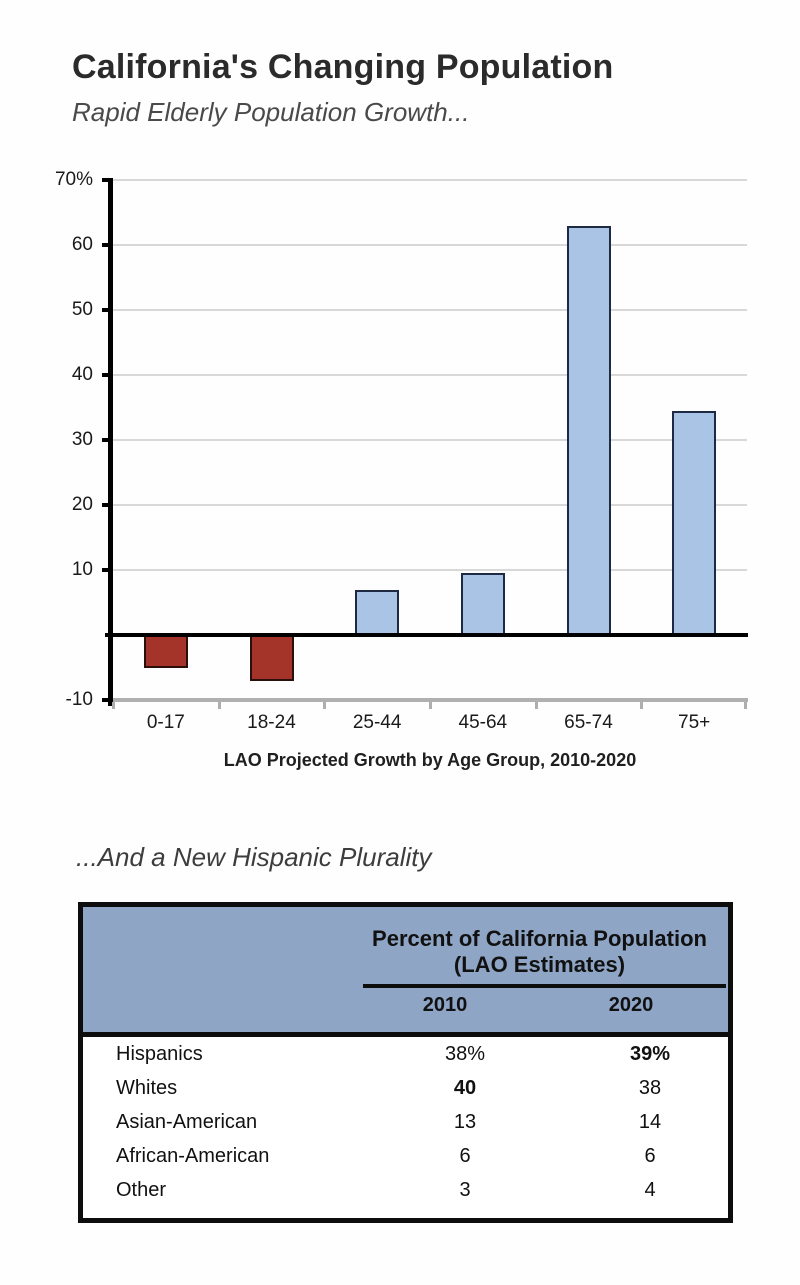 The height and width of the screenshot is (1285, 800). What do you see at coordinates (165, 722) in the screenshot?
I see `x-axis-category-label: 0-17` at bounding box center [165, 722].